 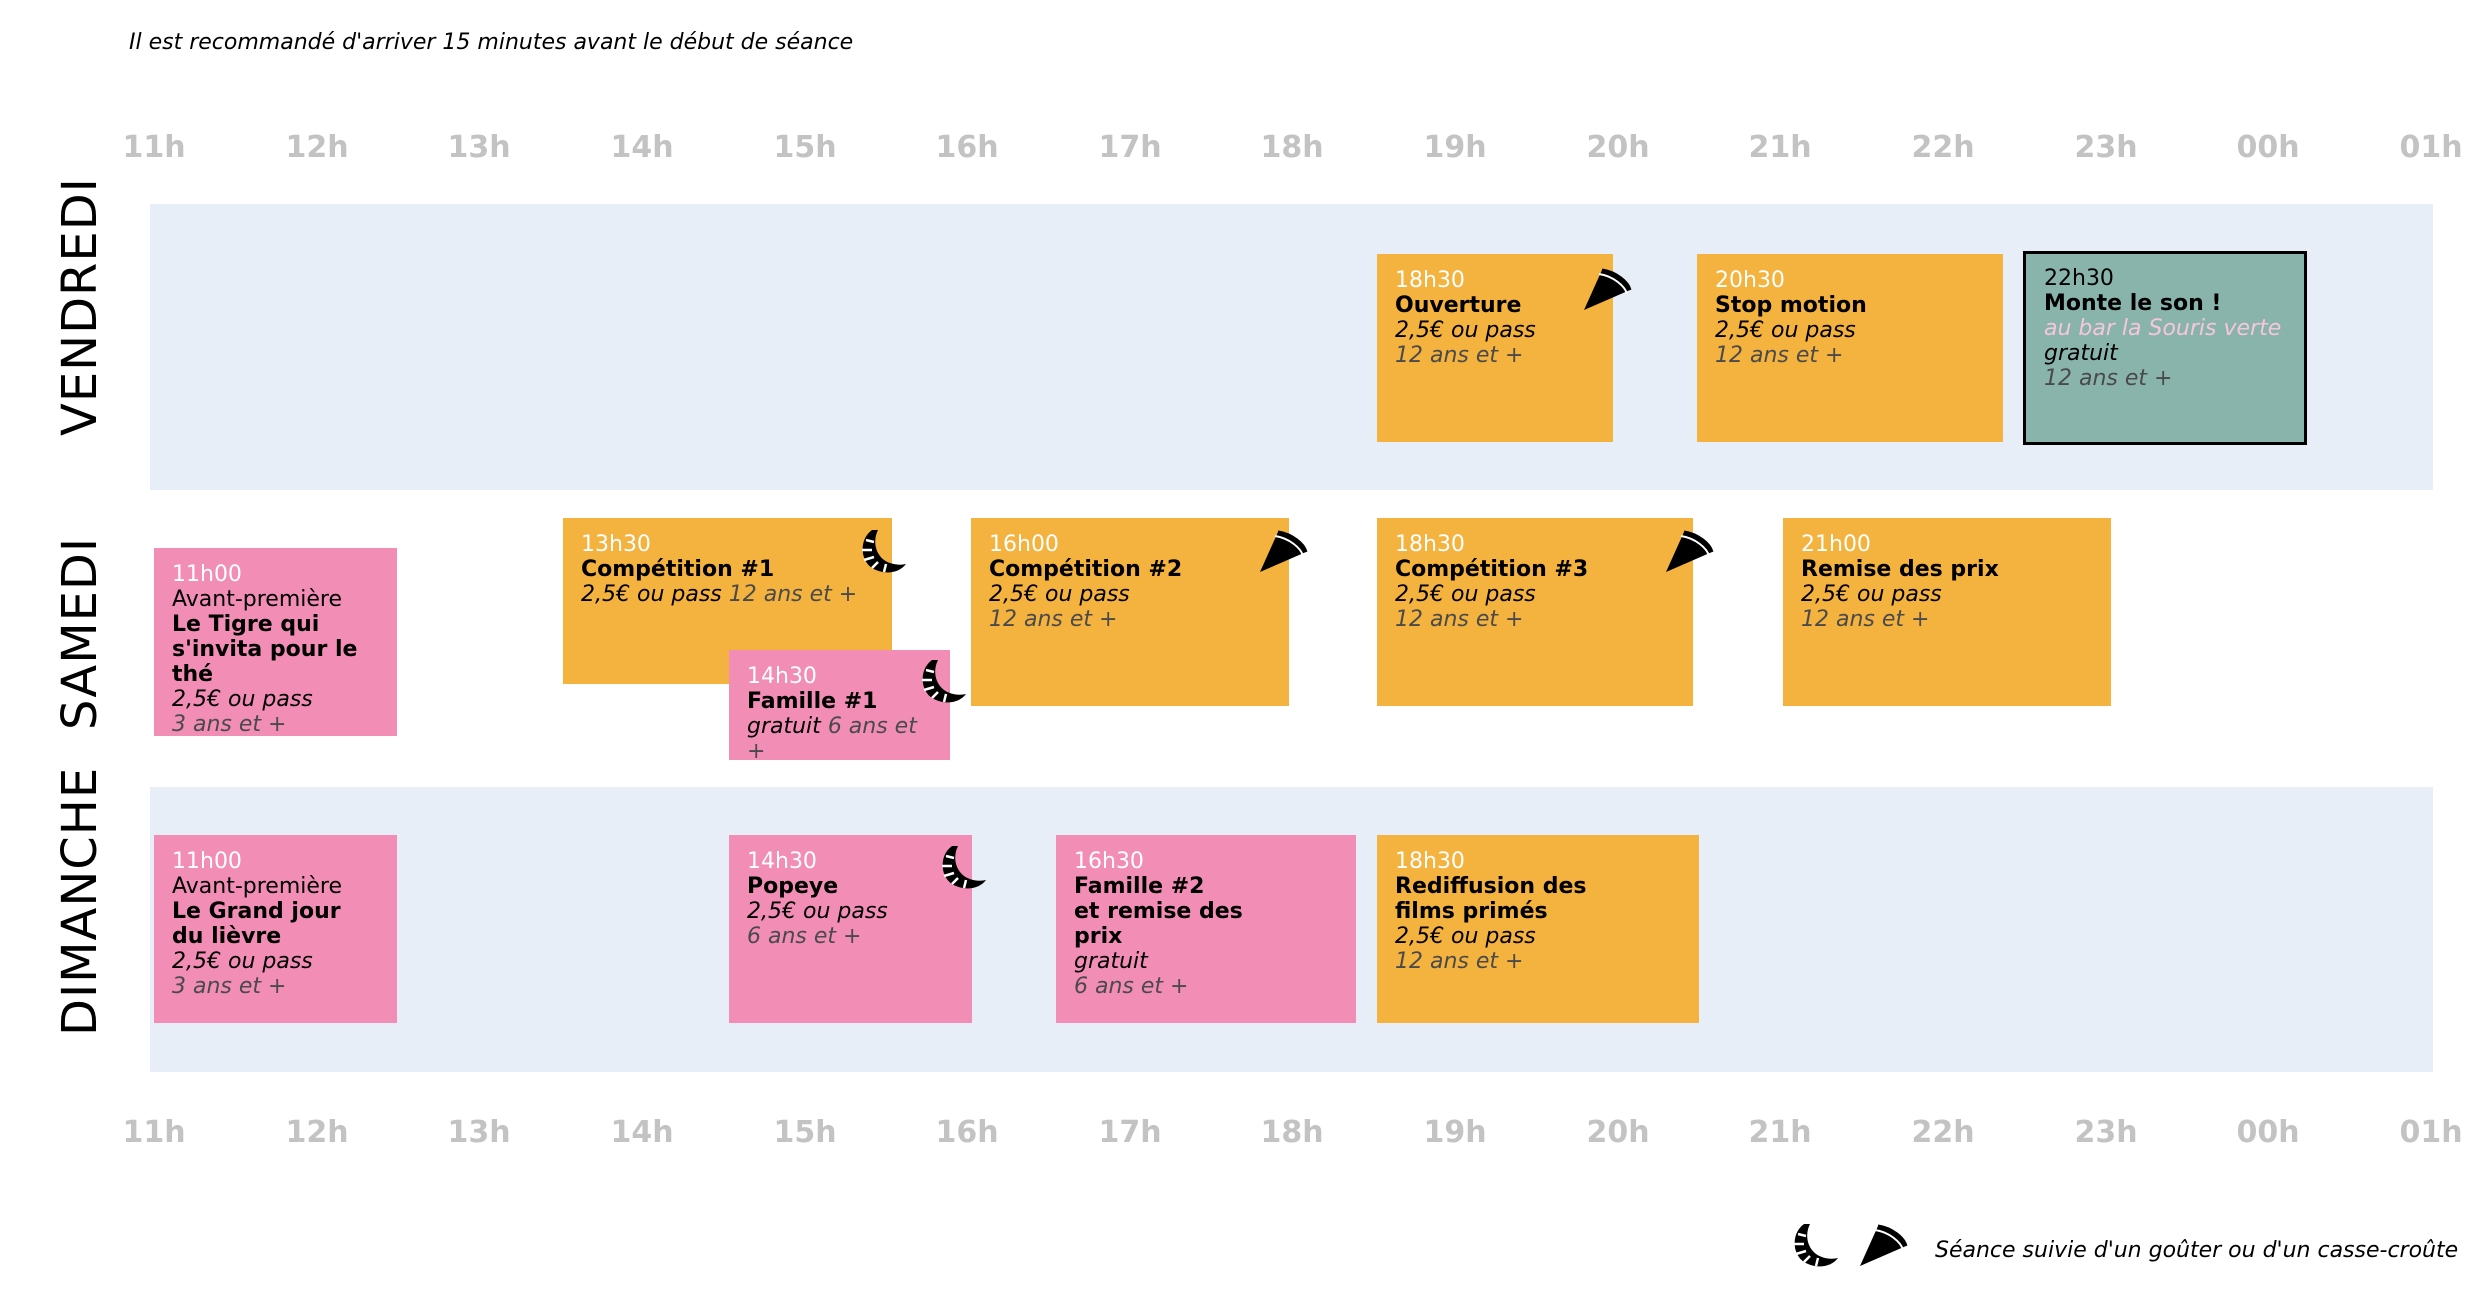 I want to click on event-title: Remise des prix, so click(x=1900, y=569).